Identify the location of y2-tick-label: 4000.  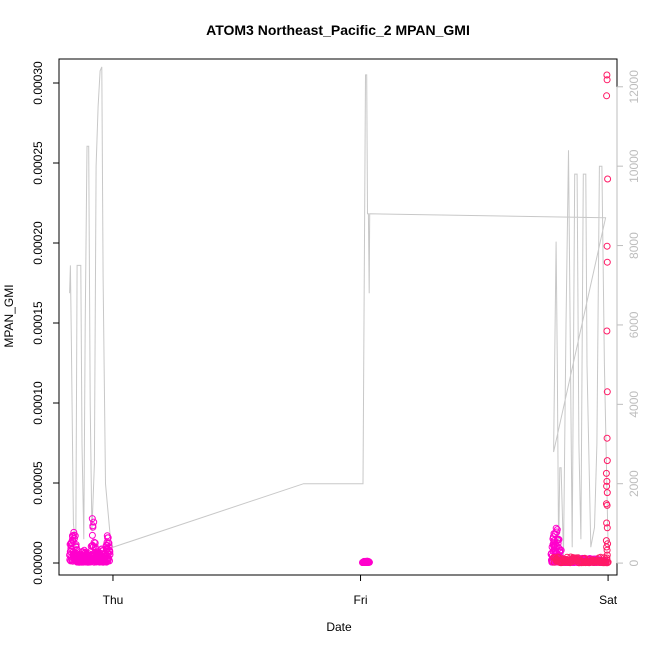
(634, 404).